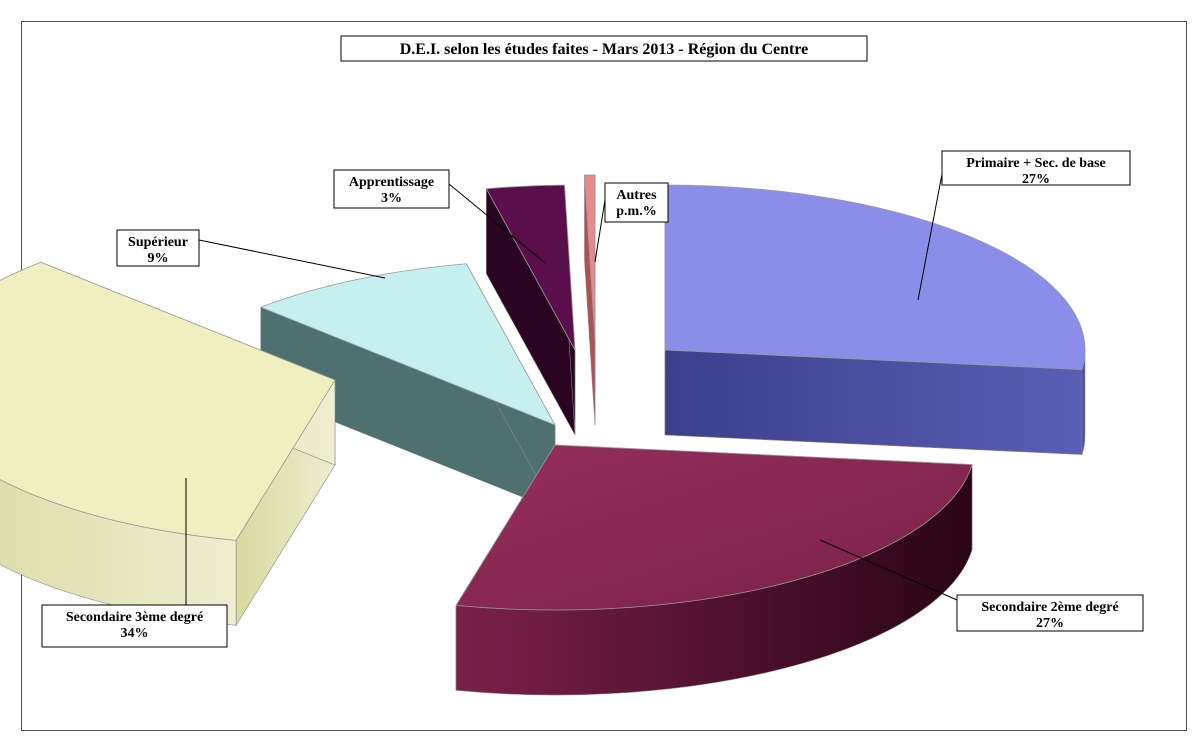 The height and width of the screenshot is (751, 1204). I want to click on slice-label-name-3: Supérieur, so click(158, 242).